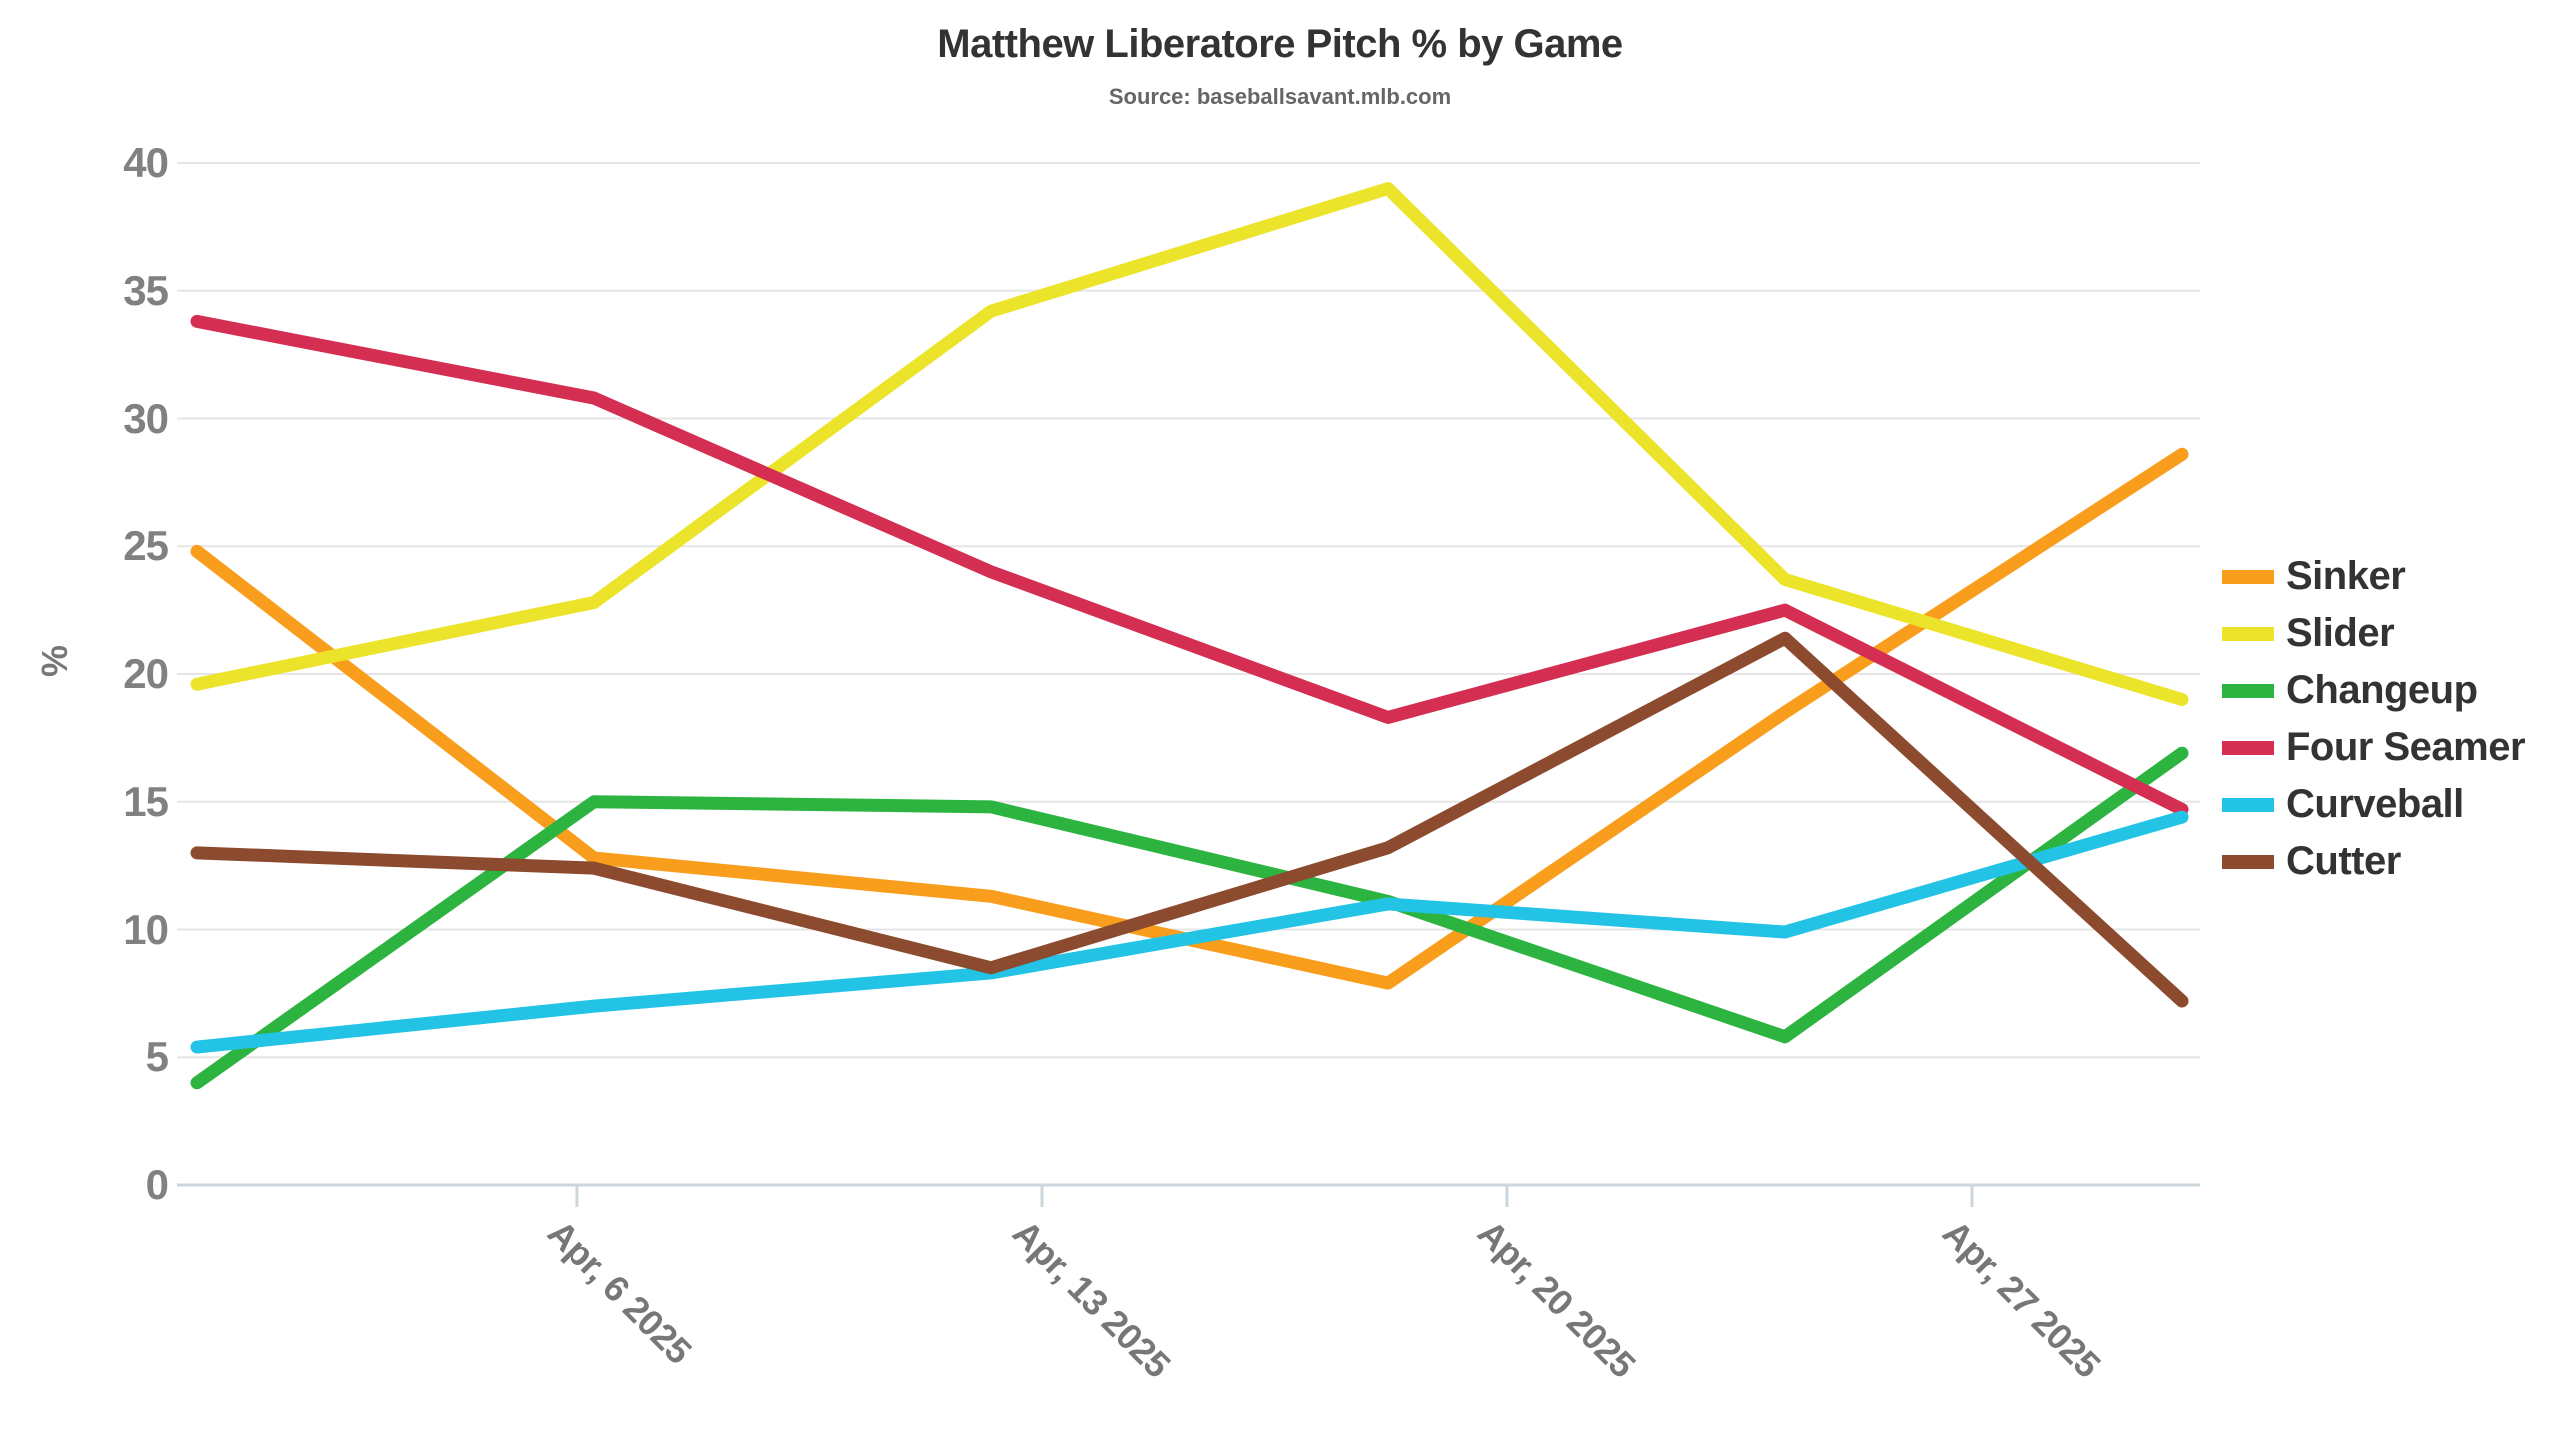  Describe the element at coordinates (146, 290) in the screenshot. I see `y-axis-tick-label-35: 35` at that location.